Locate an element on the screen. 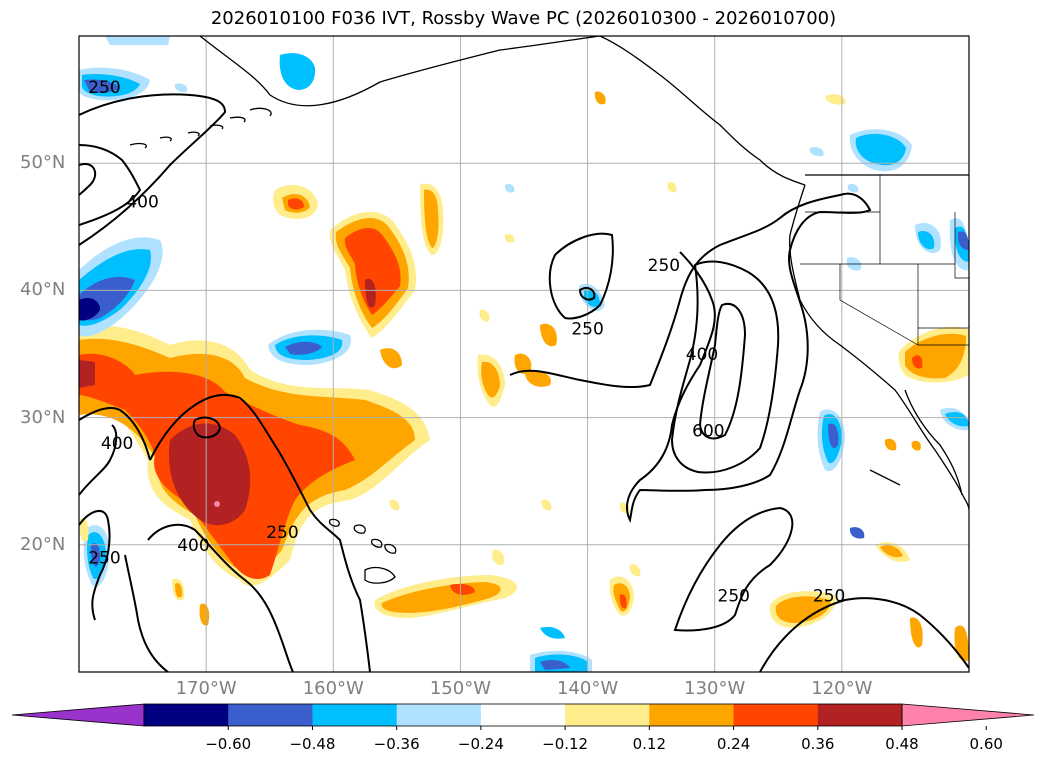 The height and width of the screenshot is (765, 1047). colorbar-extend-low is located at coordinates (78, 715).